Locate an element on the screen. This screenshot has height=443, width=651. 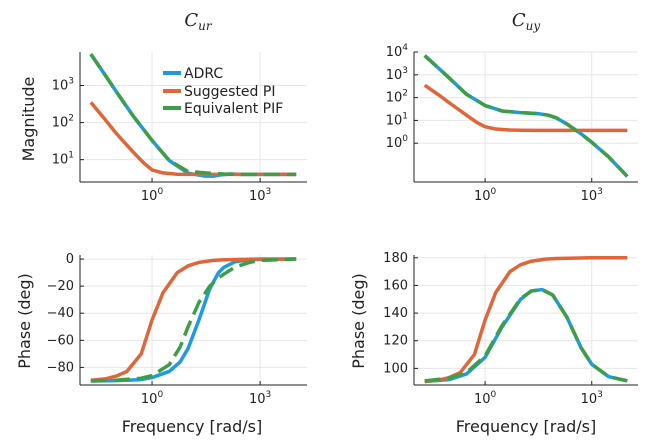
y-tick-label-2: 102 is located at coordinates (397, 97).